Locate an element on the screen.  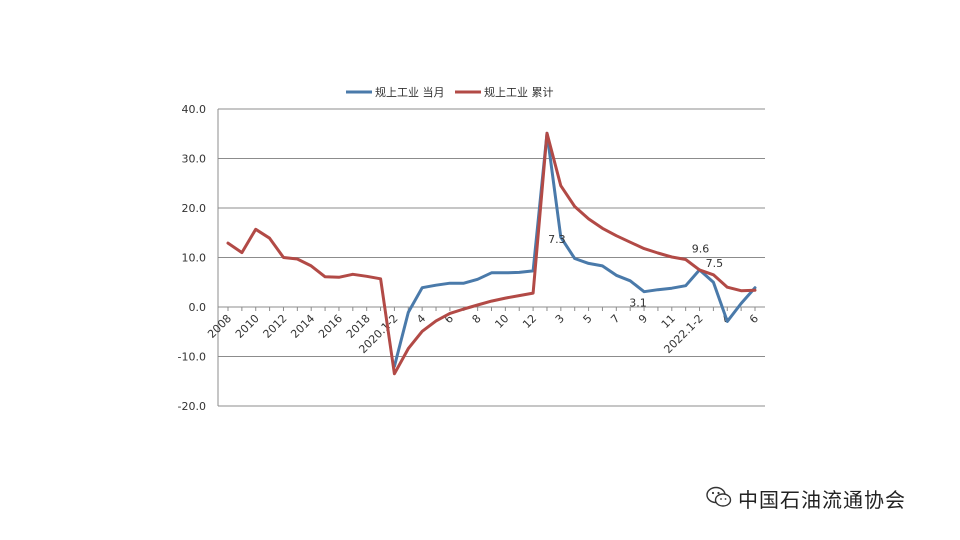
x-tick-label: 8 is located at coordinates (477, 319).